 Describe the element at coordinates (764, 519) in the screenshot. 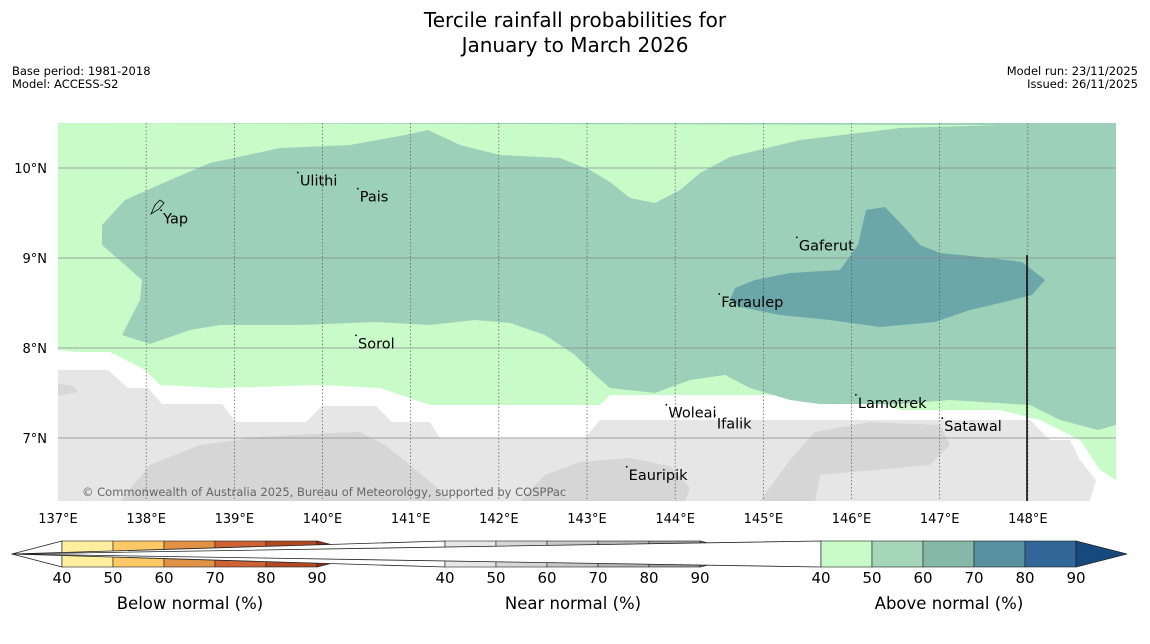

I see `lon-tick-label: 145°E` at that location.